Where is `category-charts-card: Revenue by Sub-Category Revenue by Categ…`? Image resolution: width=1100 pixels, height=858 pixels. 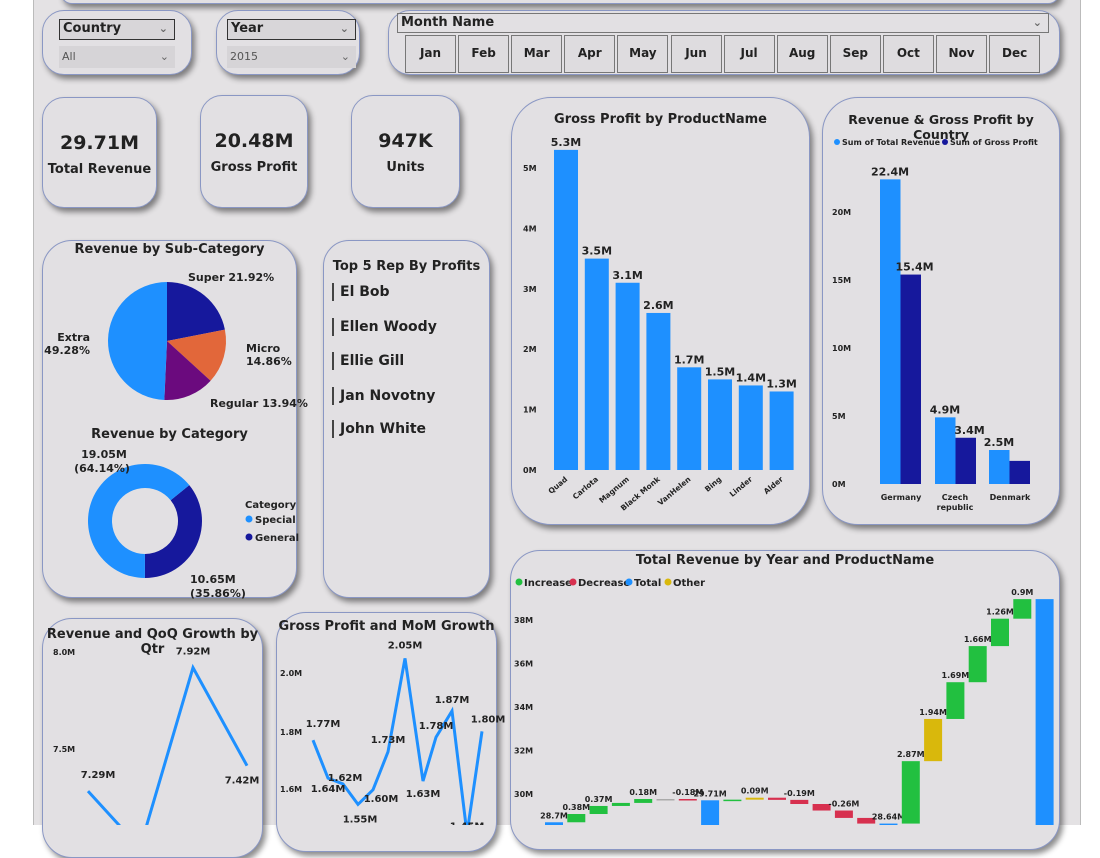
category-charts-card: Revenue by Sub-Category Revenue by Categ… is located at coordinates (169, 419).